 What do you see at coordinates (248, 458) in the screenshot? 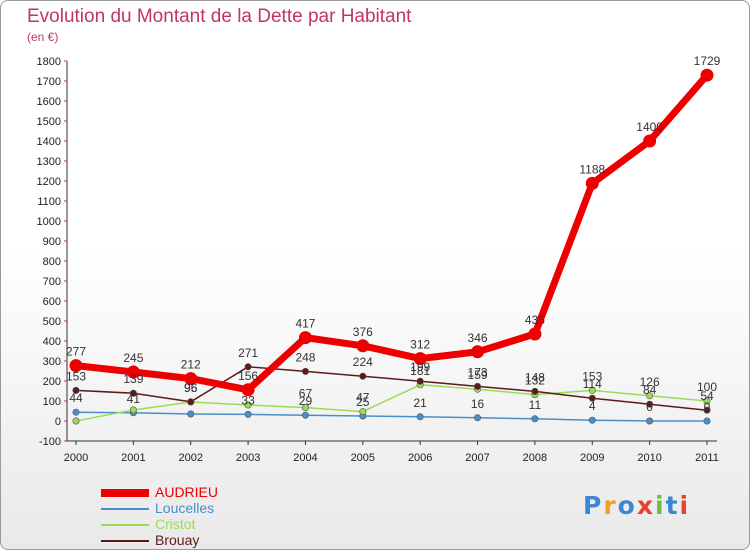
I see `x-tick-label-2003: 2003` at bounding box center [248, 458].